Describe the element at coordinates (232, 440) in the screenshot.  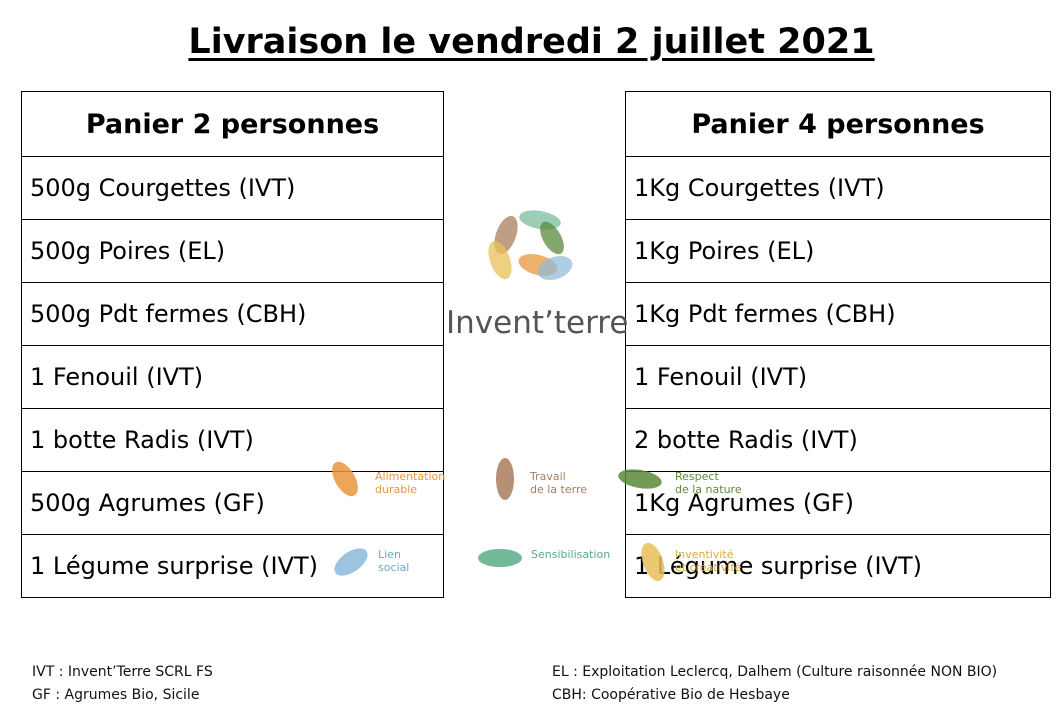
I see `table-row: 1 botte Radis (IVT)` at that location.